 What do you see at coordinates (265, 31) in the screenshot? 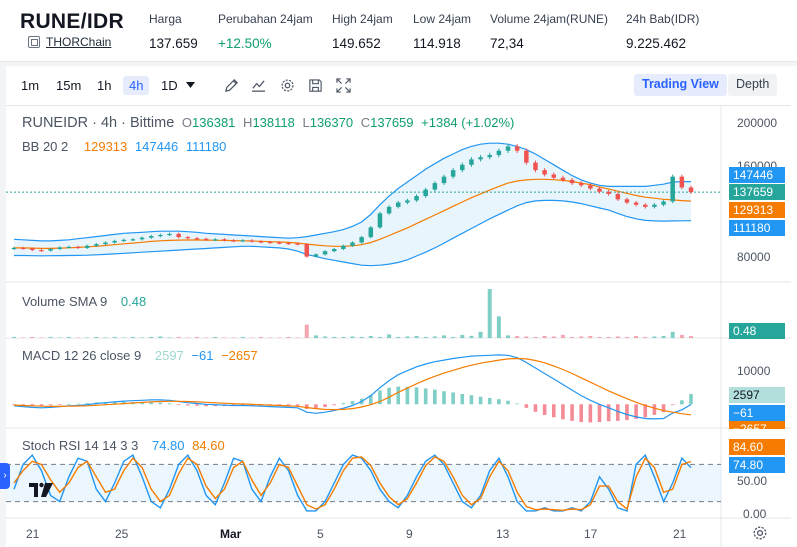
I see `stat-change-24h: Perubahan 24jam +12.50%` at bounding box center [265, 31].